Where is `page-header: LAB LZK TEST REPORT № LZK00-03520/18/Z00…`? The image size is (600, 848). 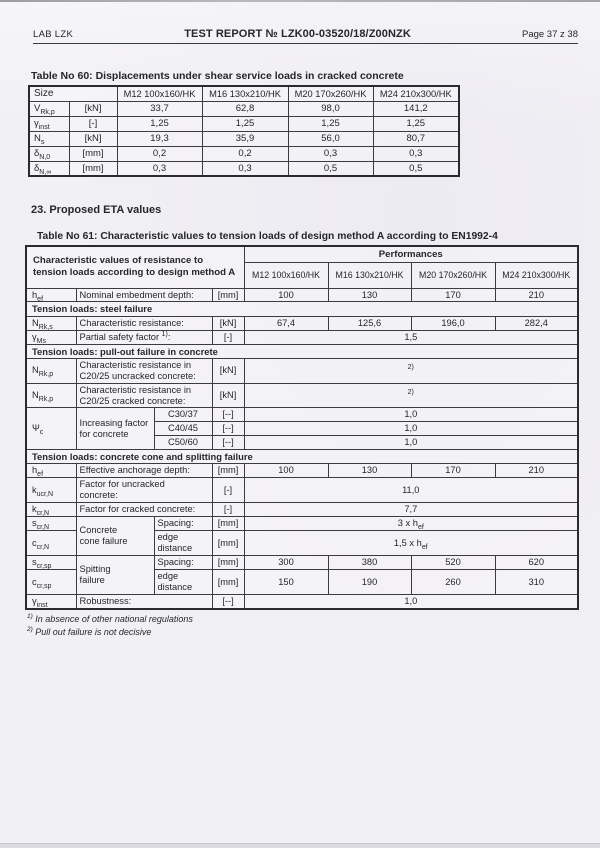 page-header: LAB LZK TEST REPORT № LZK00-03520/18/Z00… is located at coordinates (305, 36).